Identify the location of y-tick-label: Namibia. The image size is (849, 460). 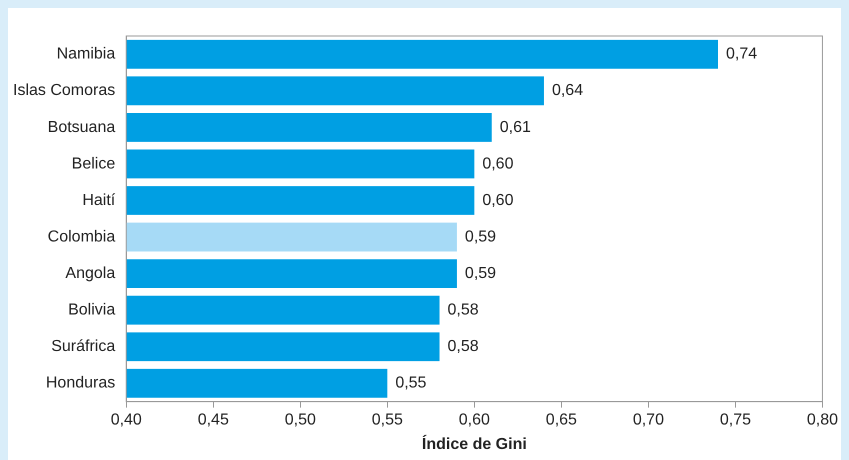
(86, 54).